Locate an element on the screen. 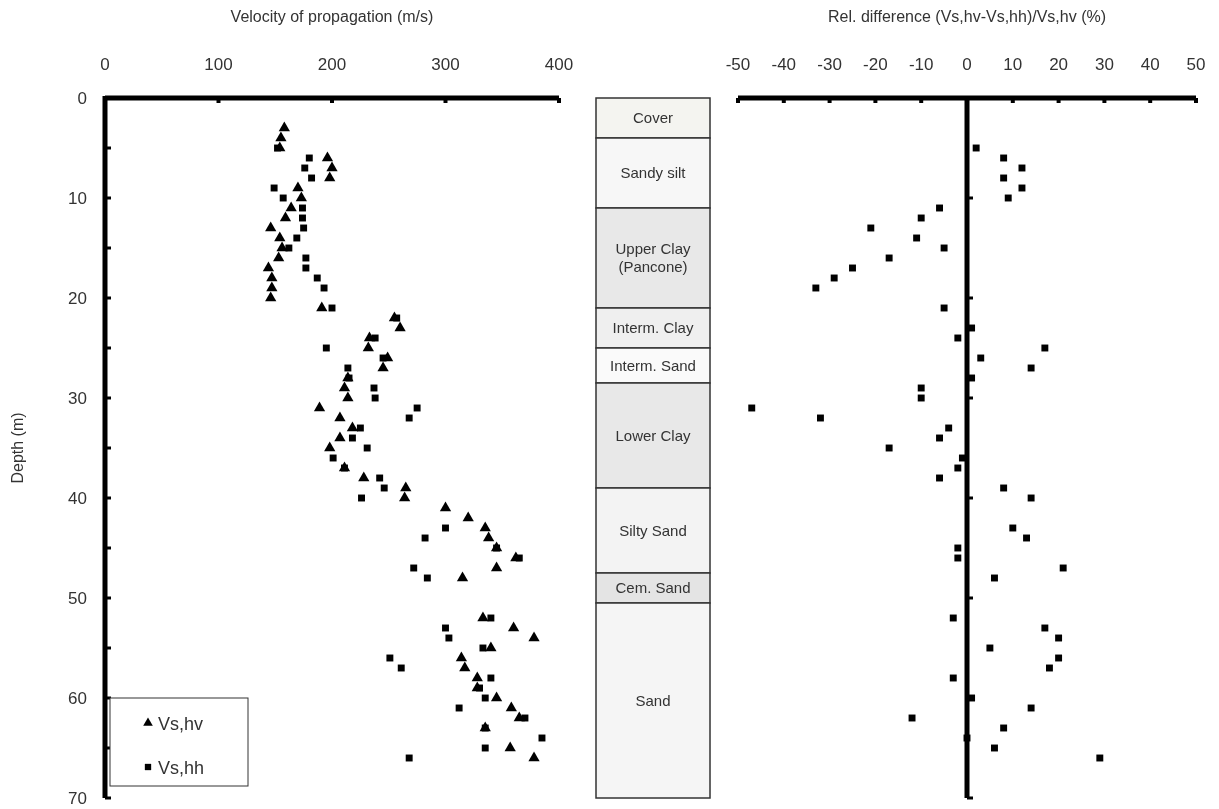 Image resolution: width=1219 pixels, height=809 pixels. series-label: Cem. Sand is located at coordinates (653, 587).